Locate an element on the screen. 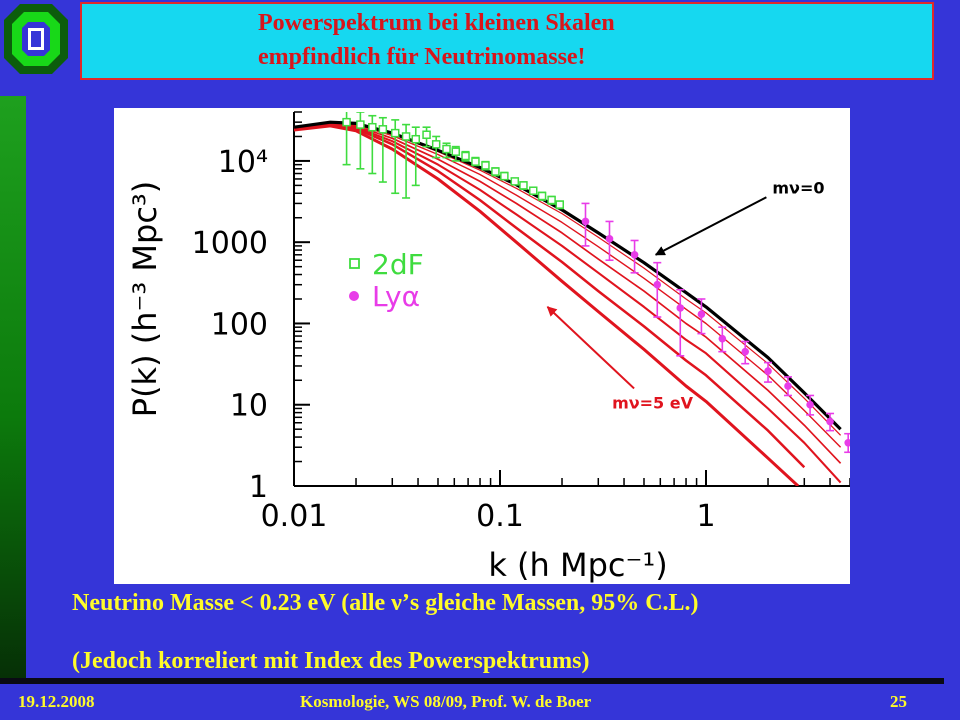 The height and width of the screenshot is (720, 960). y-tick-label: 1 is located at coordinates (258, 487).